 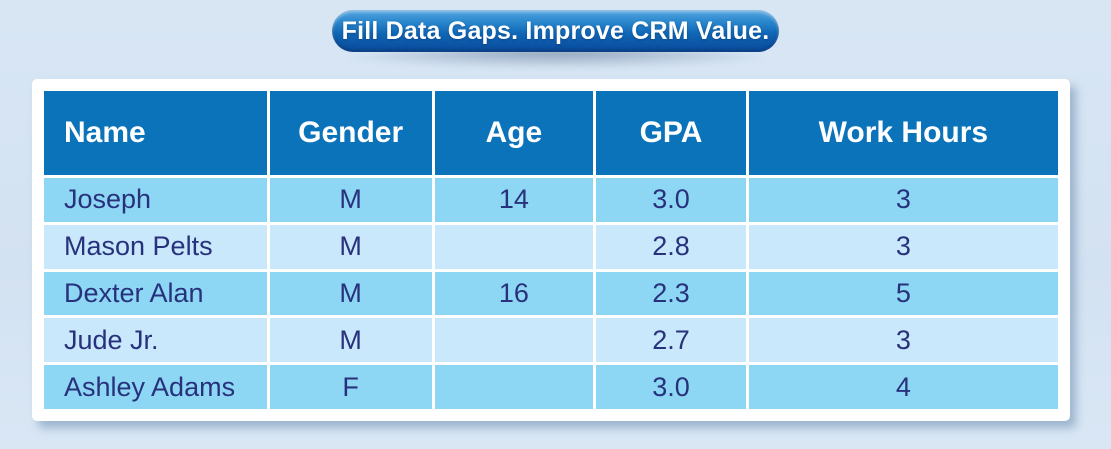 I want to click on table-row: Jude Jr. M 2.7 3, so click(x=551, y=340).